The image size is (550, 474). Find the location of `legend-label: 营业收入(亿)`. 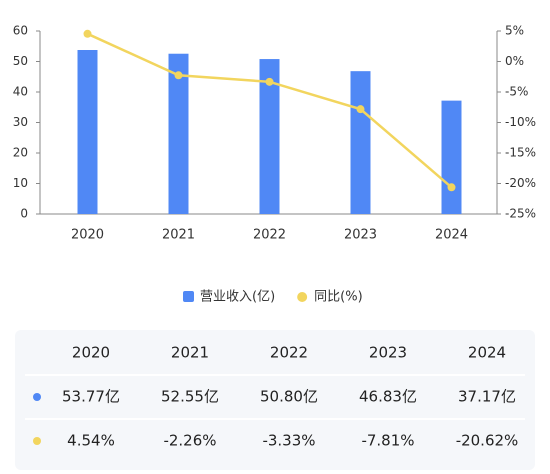

legend-label: 营业收入(亿) is located at coordinates (237, 297).